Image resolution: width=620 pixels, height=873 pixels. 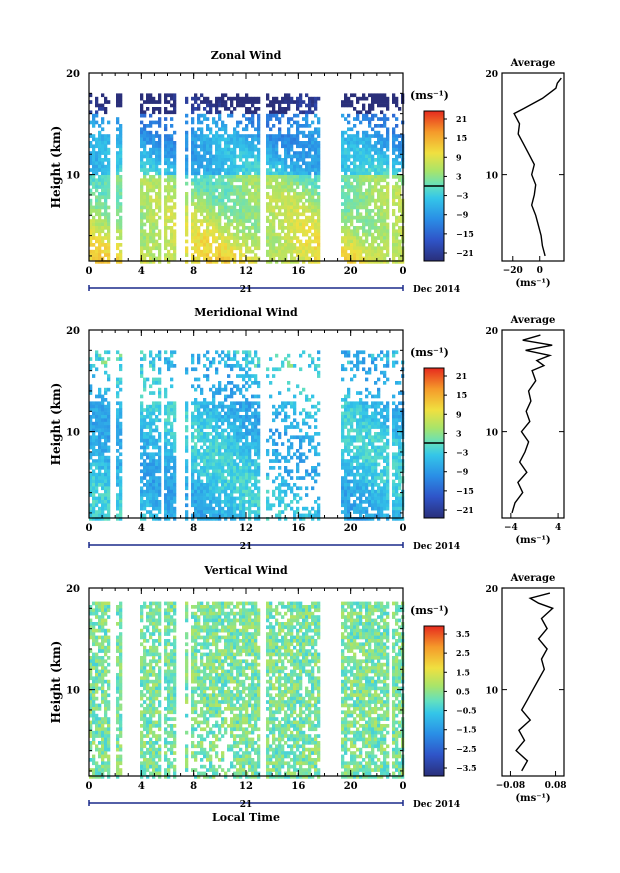 I want to click on x-axis-label: Local Time, so click(x=246, y=817).